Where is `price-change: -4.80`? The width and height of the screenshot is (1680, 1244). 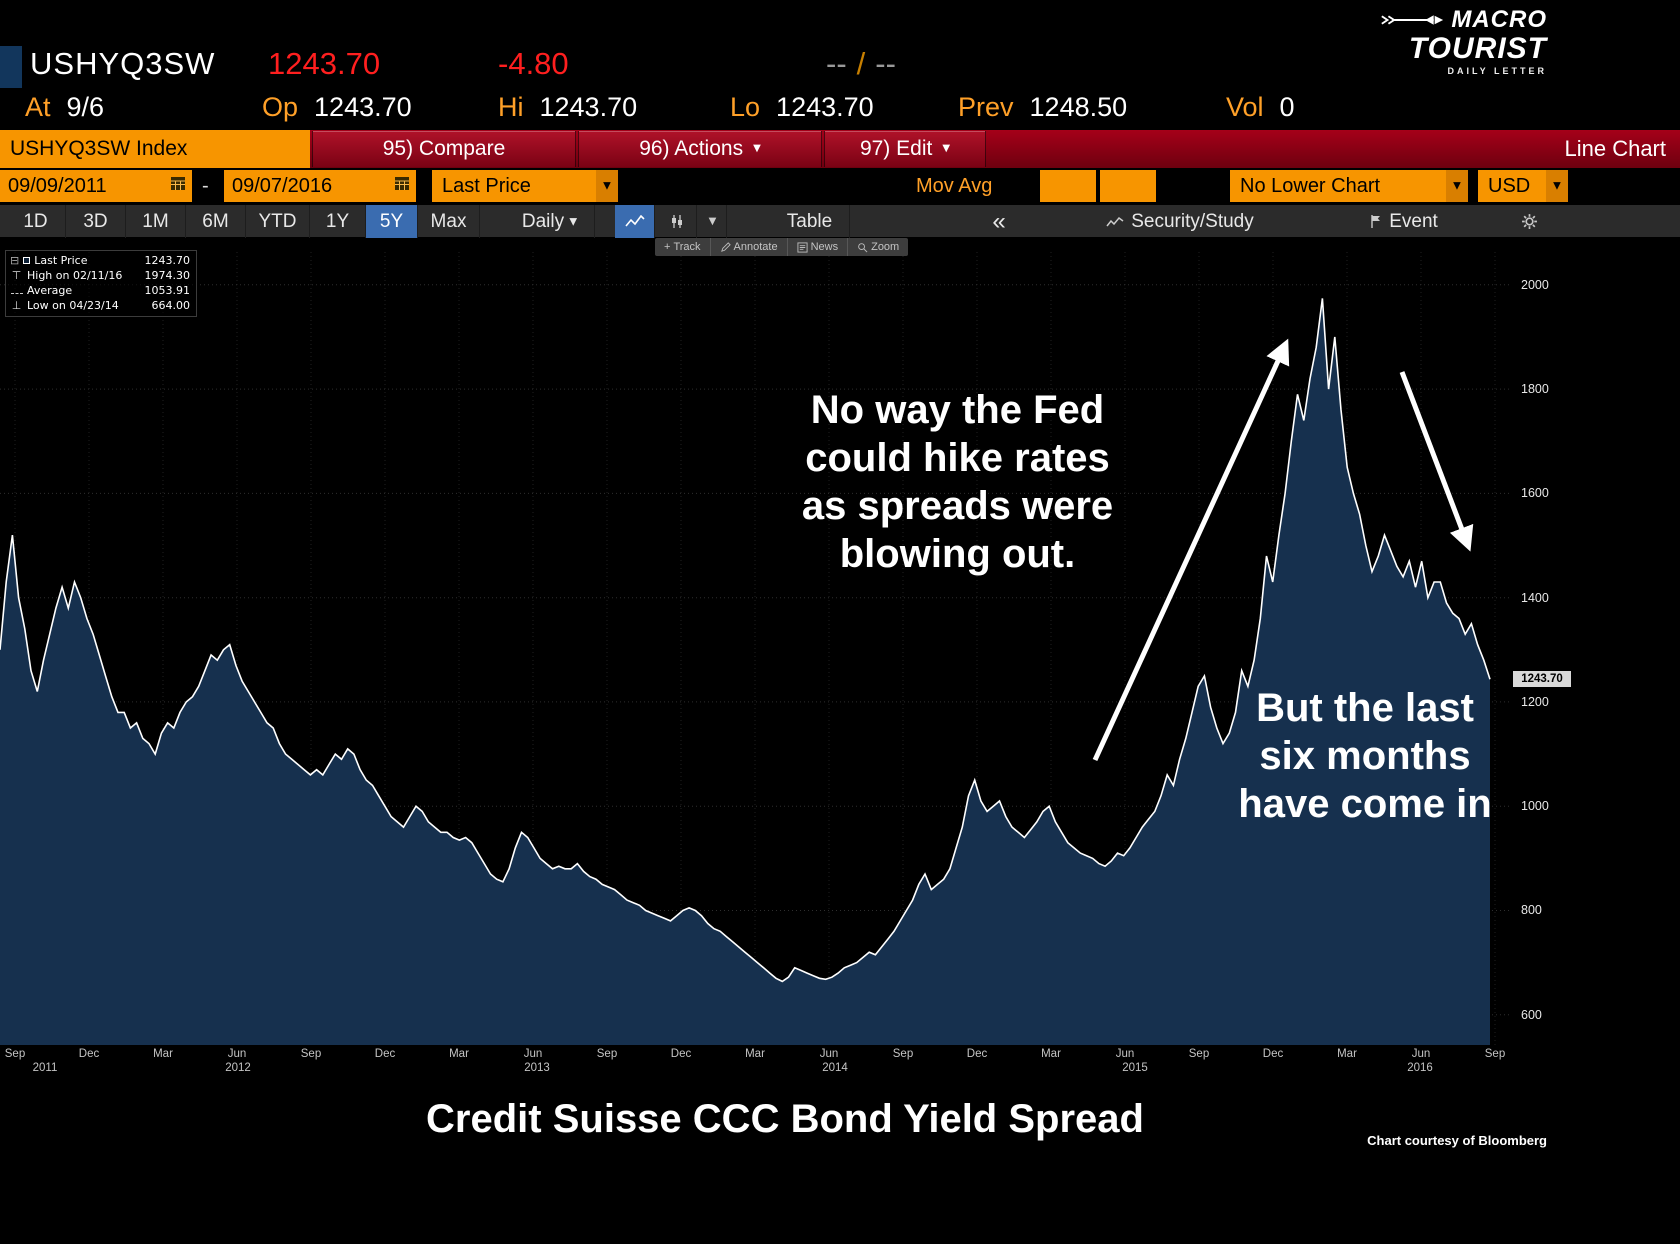 price-change: -4.80 is located at coordinates (533, 63).